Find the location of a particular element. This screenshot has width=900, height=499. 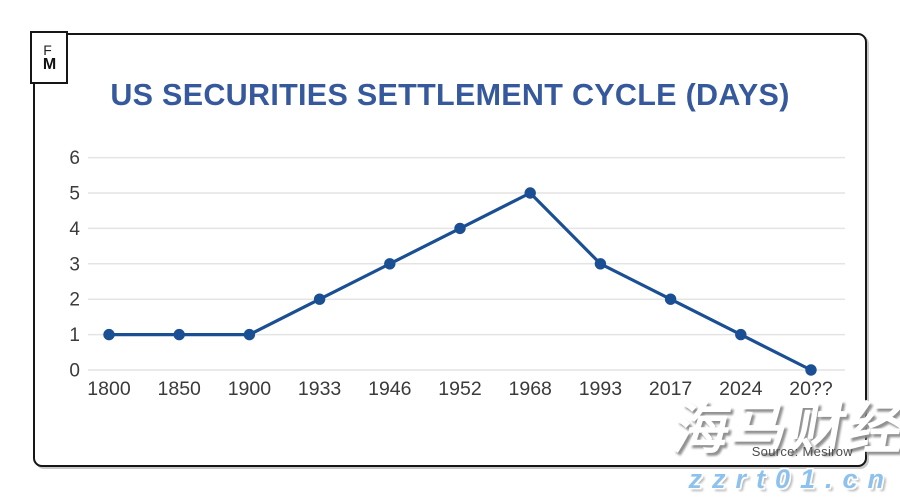

y-axis-tick-label: 0 is located at coordinates (74, 371).